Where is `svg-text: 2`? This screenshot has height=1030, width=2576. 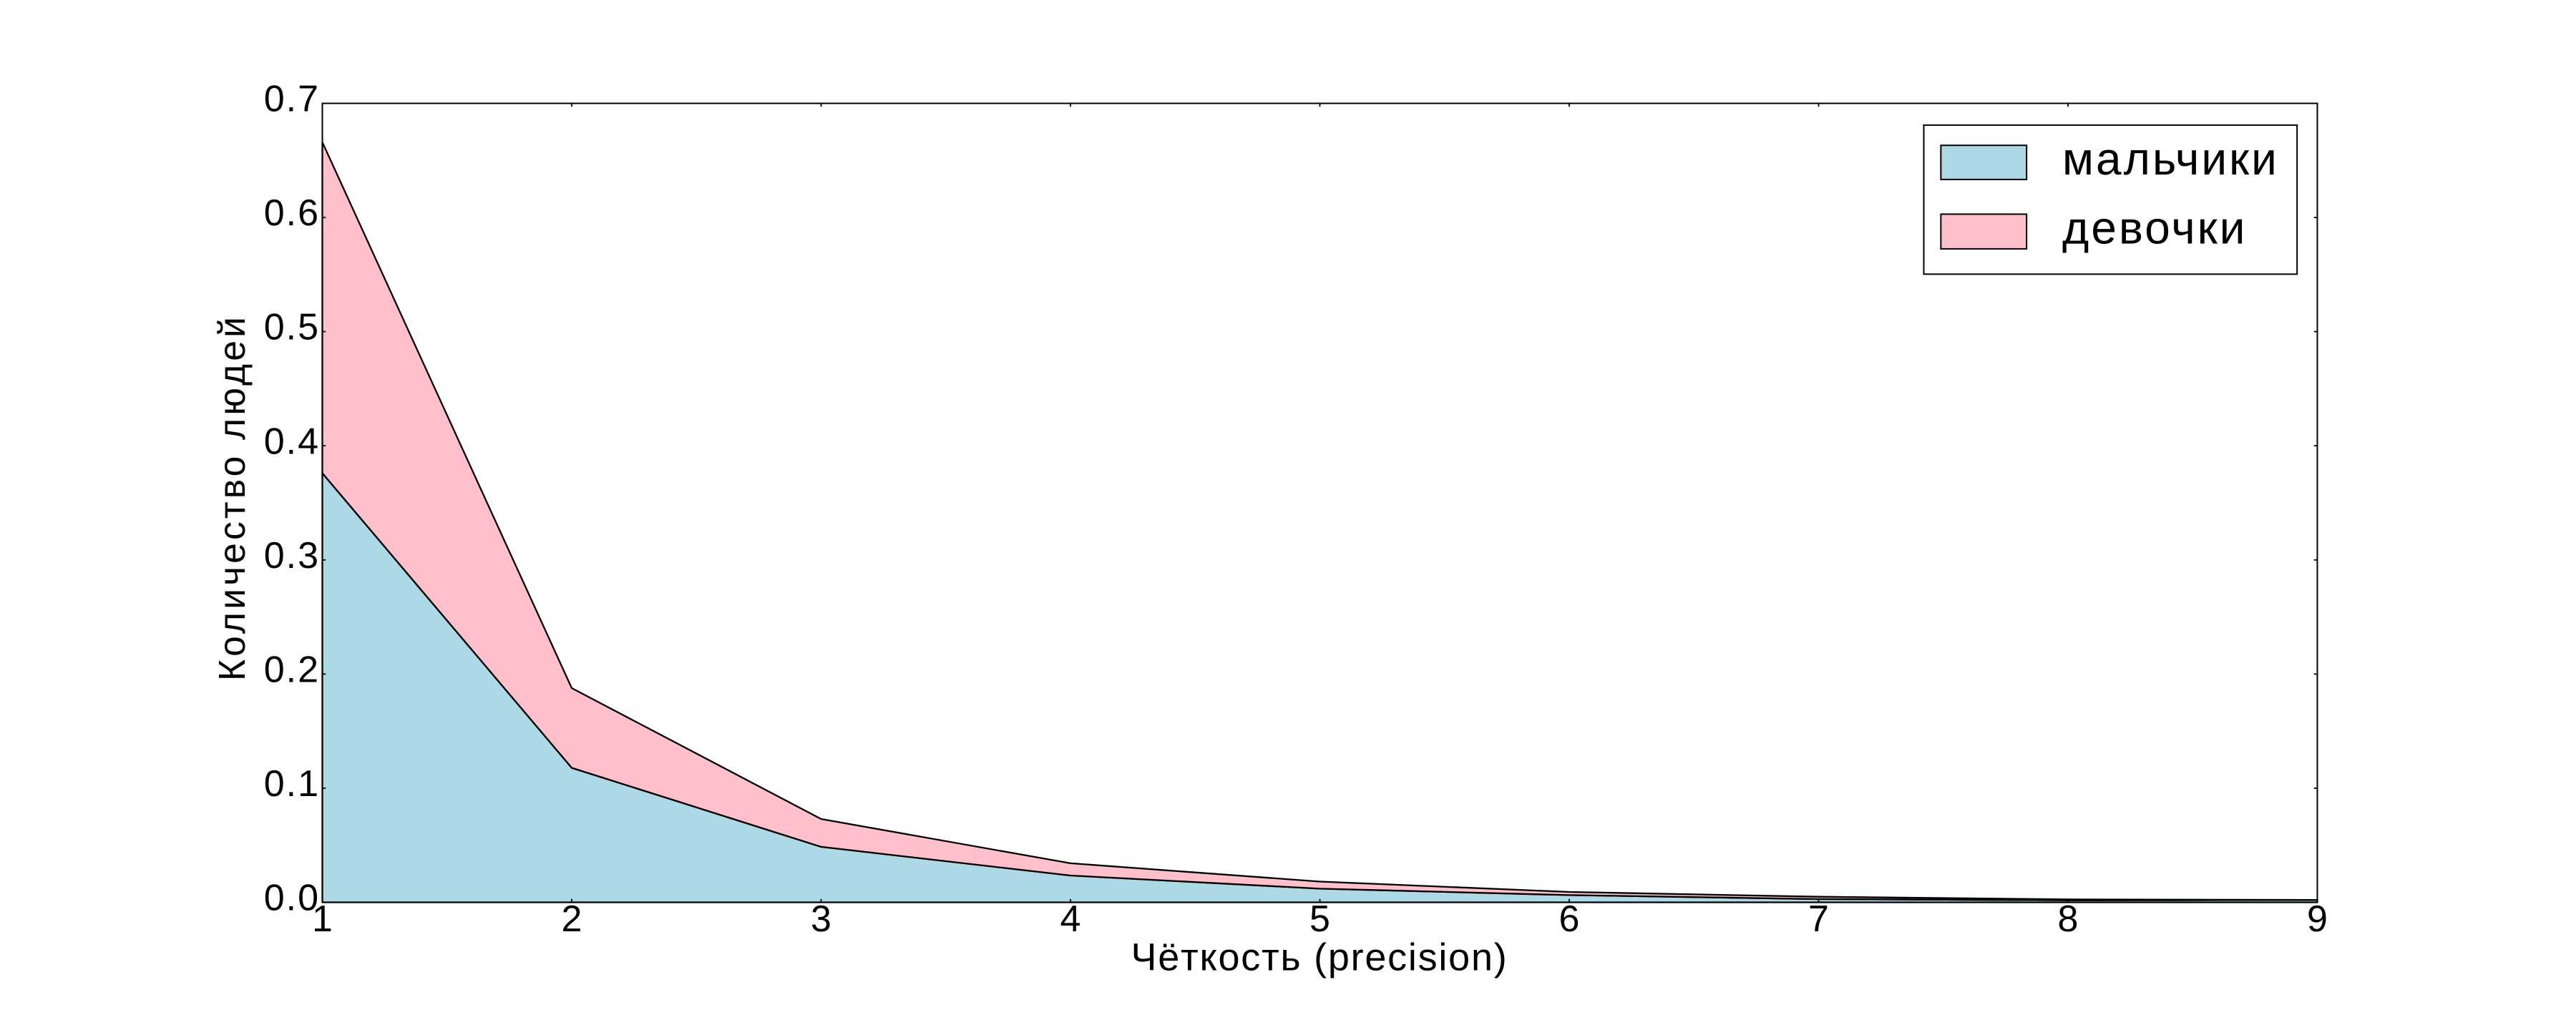 svg-text: 2 is located at coordinates (572, 919).